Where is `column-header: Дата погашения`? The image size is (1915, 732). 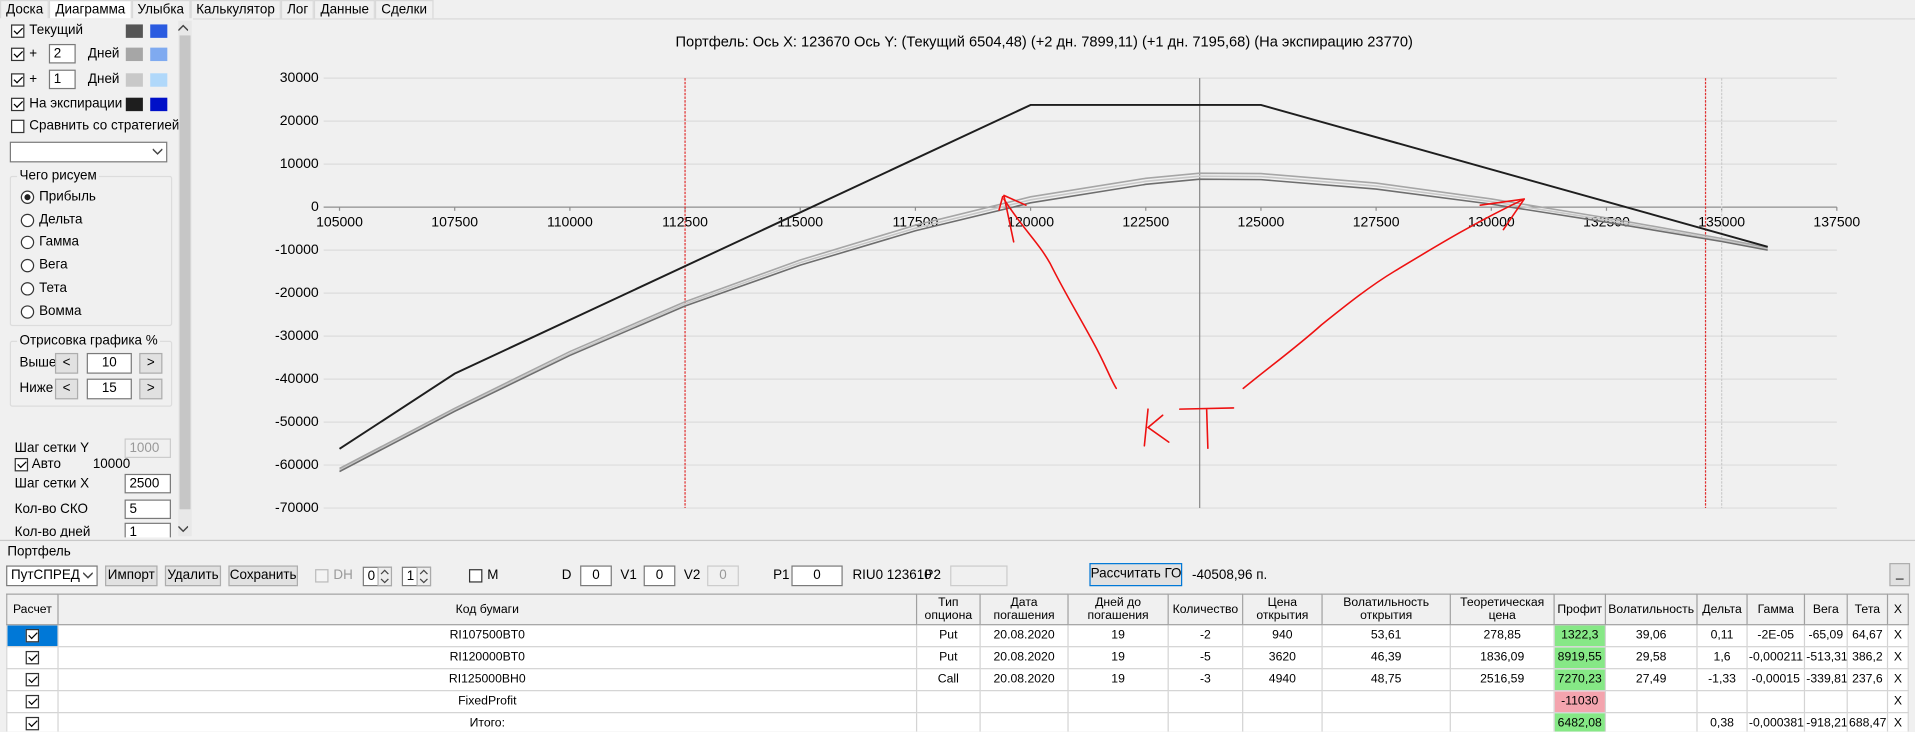 column-header: Дата погашения is located at coordinates (1024, 609).